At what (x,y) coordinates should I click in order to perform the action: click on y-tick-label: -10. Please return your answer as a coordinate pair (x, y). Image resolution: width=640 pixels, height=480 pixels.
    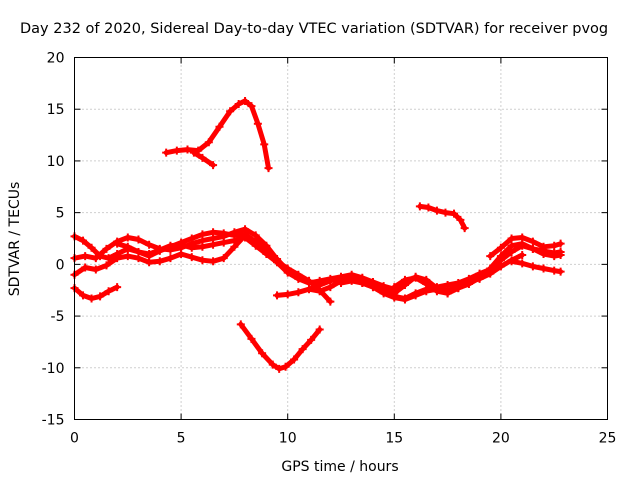
    Looking at the image, I should click on (53, 369).